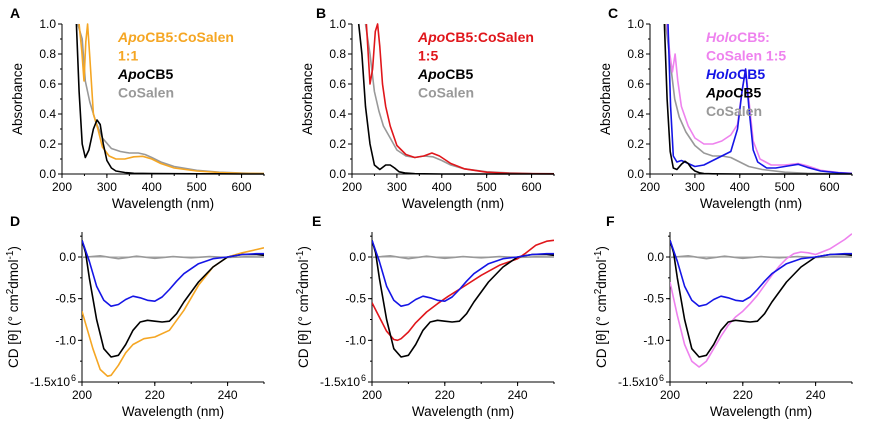  Describe the element at coordinates (753, 37) in the screenshot. I see `legend-text: CB5:` at that location.